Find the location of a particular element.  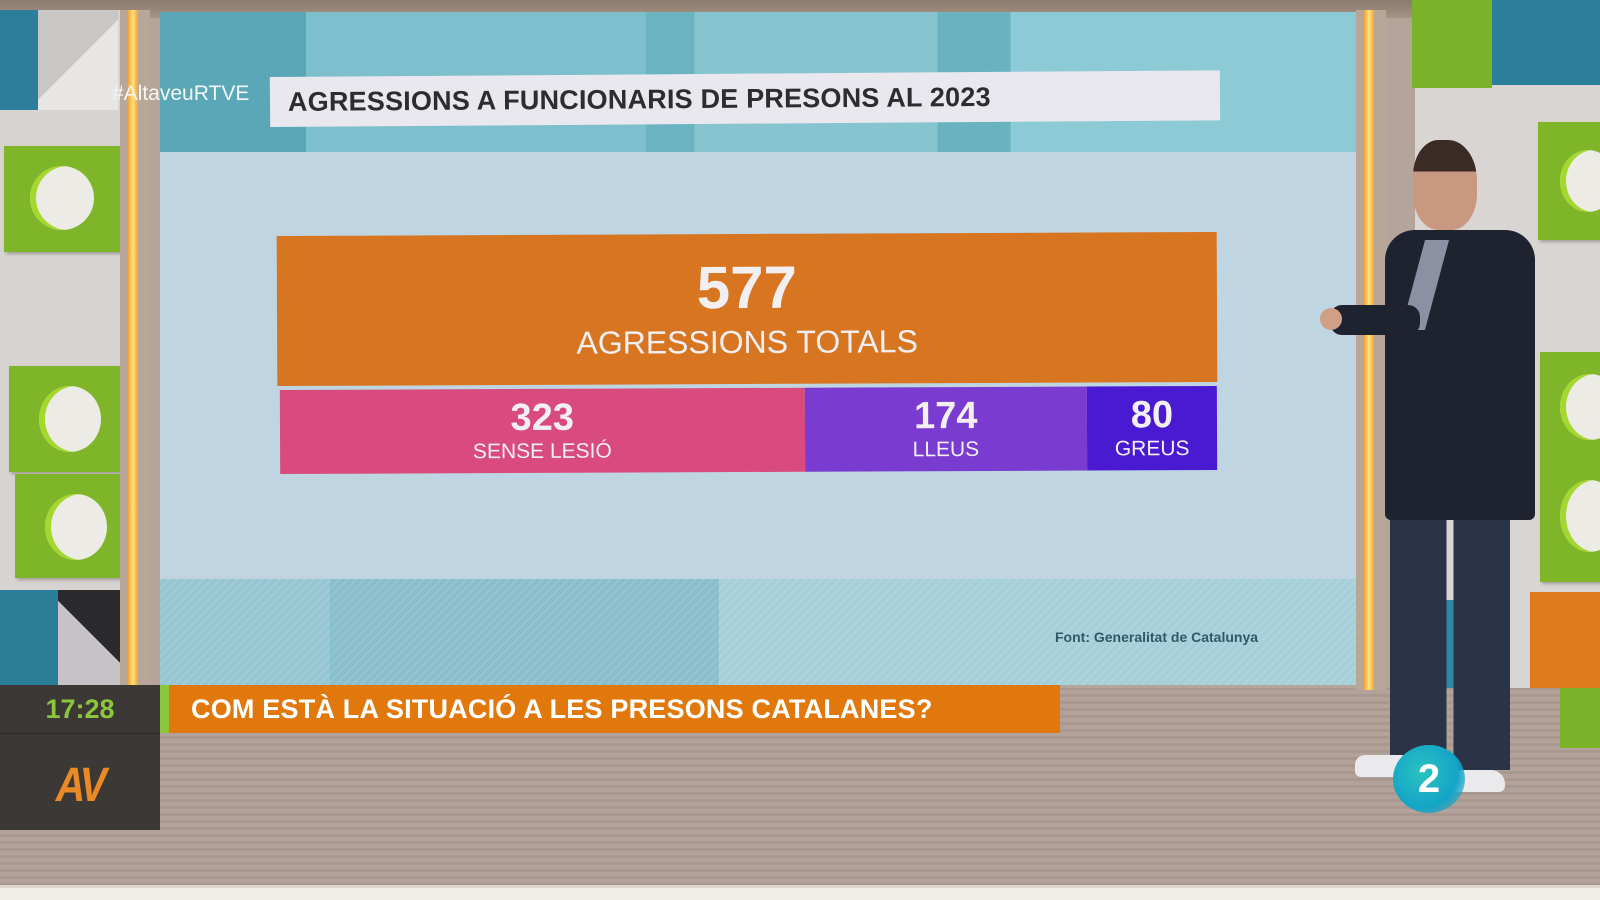

presenter-jacket is located at coordinates (1460, 375).